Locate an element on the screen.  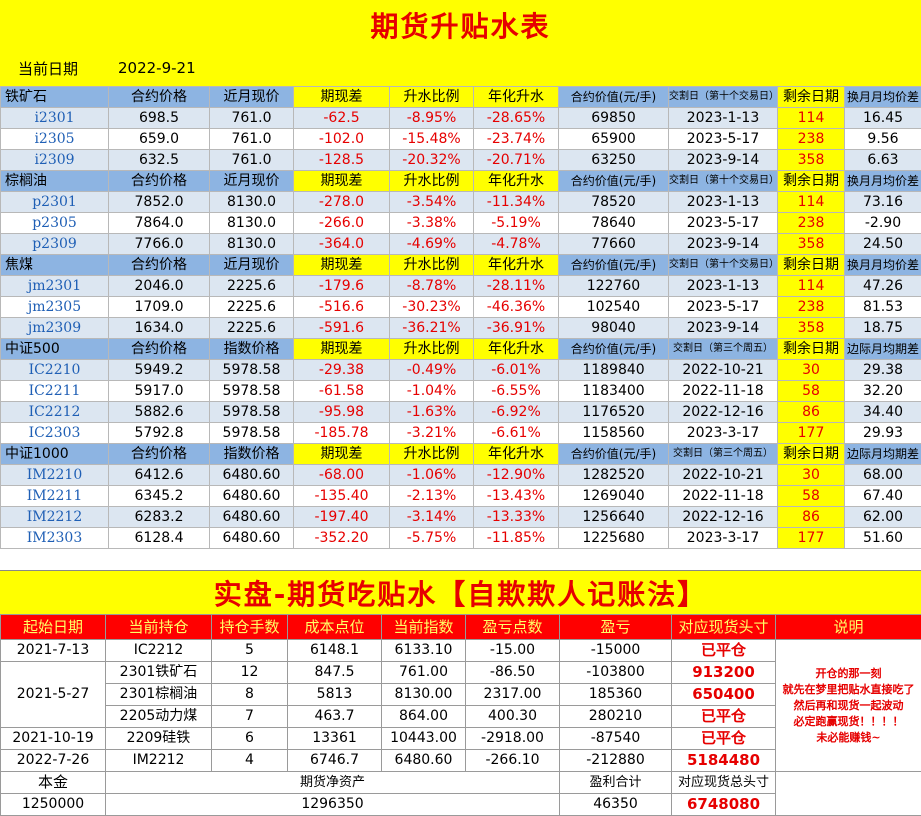
monthly-spread: 81.53 is located at coordinates (883, 307).